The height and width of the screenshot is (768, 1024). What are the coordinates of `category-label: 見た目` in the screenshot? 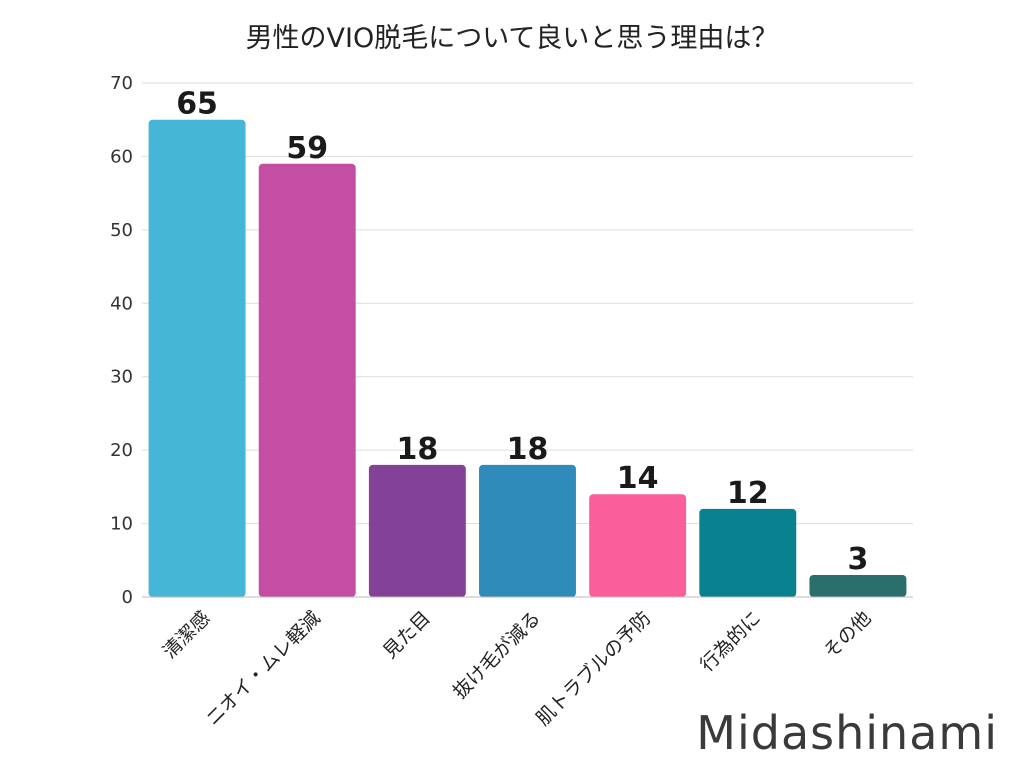 It's located at (407, 635).